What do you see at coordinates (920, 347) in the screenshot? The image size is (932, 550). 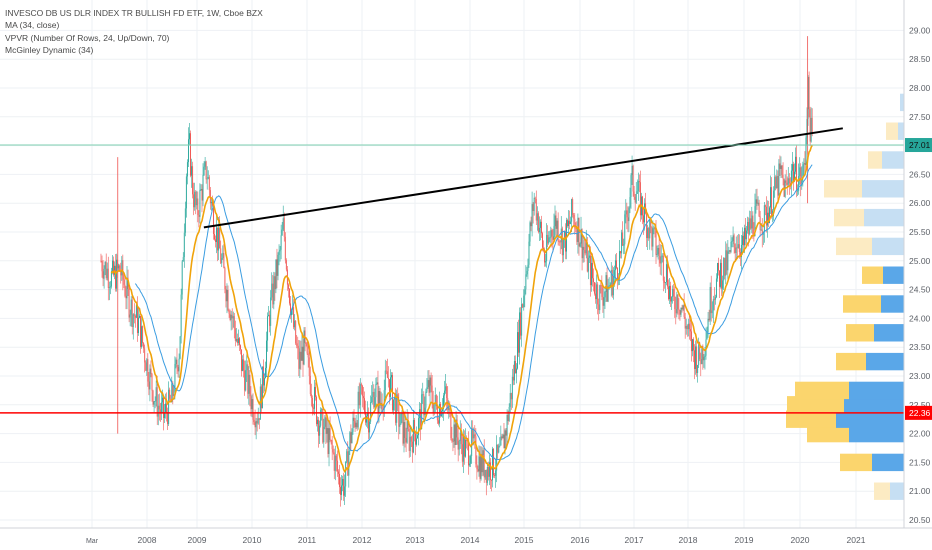 I see `y-tick-label: 23.50` at bounding box center [920, 347].